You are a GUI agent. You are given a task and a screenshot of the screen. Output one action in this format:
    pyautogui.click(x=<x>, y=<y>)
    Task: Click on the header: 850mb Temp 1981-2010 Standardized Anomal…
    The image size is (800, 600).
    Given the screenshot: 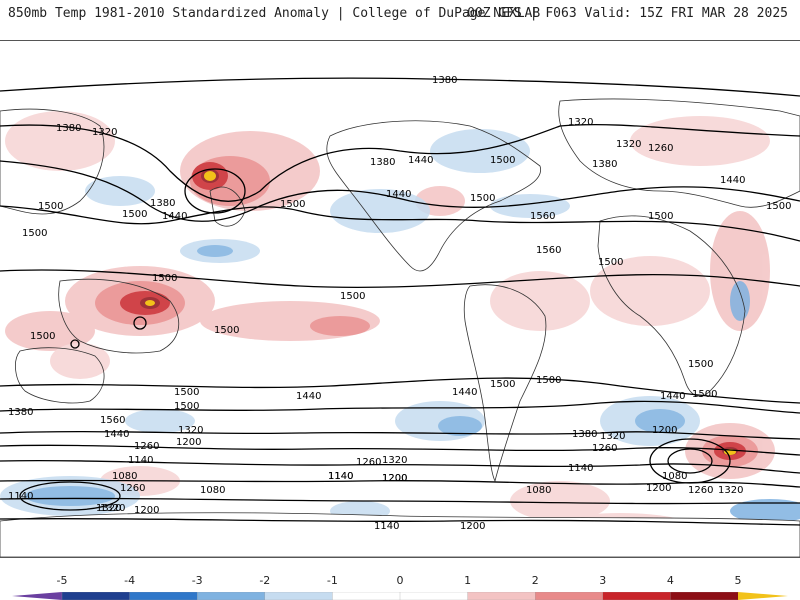 What is the action you would take?
    pyautogui.click(x=400, y=20)
    